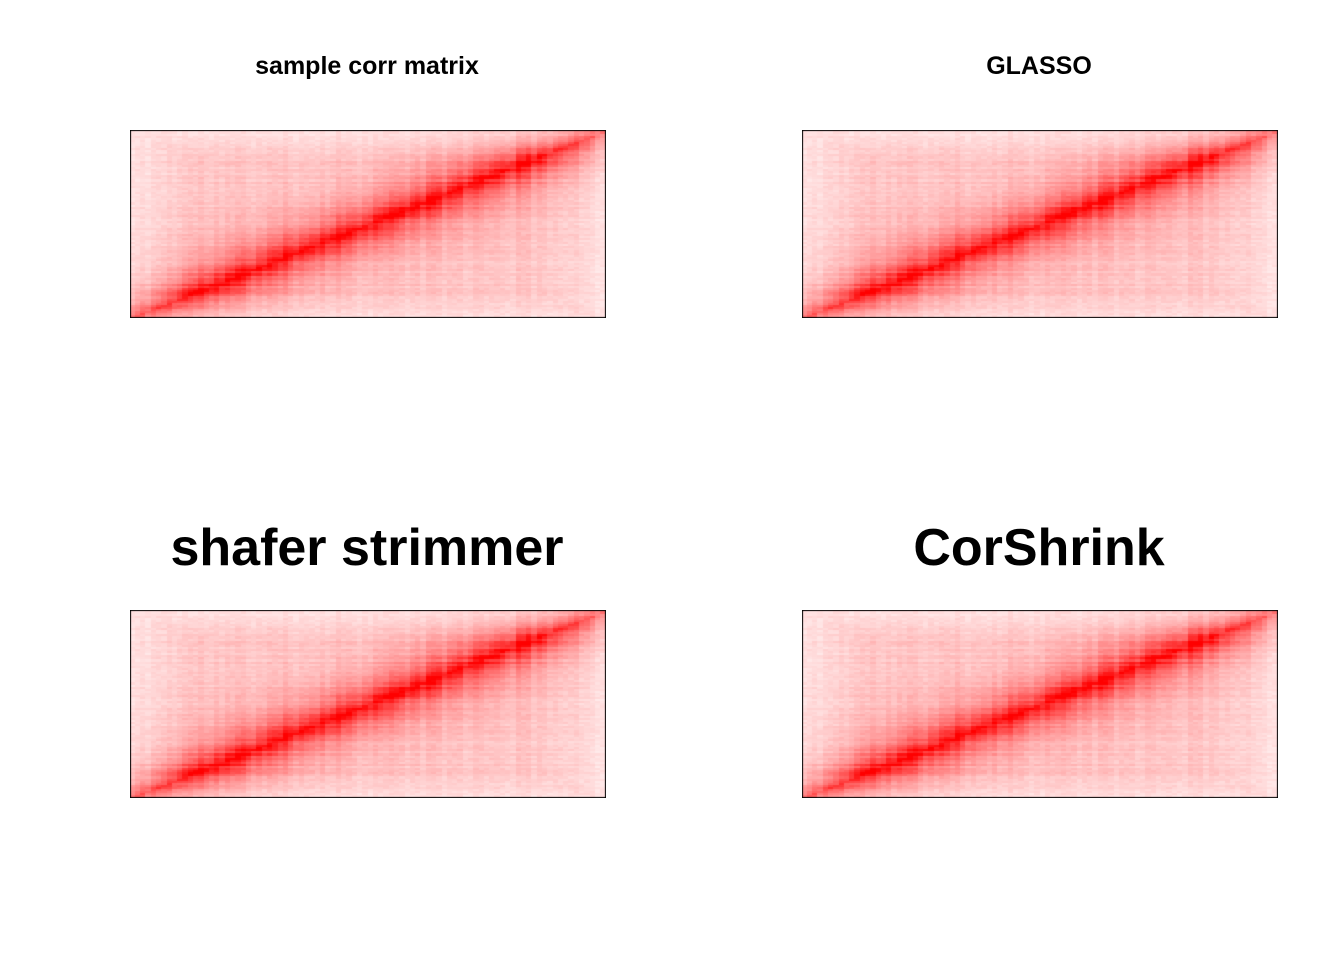  What do you see at coordinates (368, 704) in the screenshot?
I see `heatmap-shafer-strimmer` at bounding box center [368, 704].